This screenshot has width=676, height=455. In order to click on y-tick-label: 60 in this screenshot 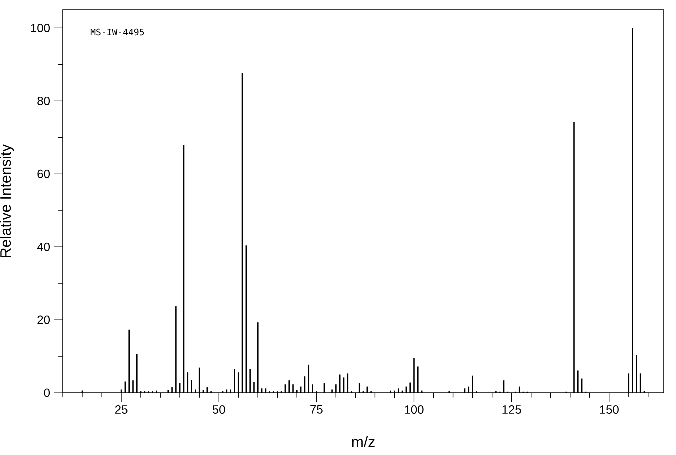, I will do `click(44, 174)`.